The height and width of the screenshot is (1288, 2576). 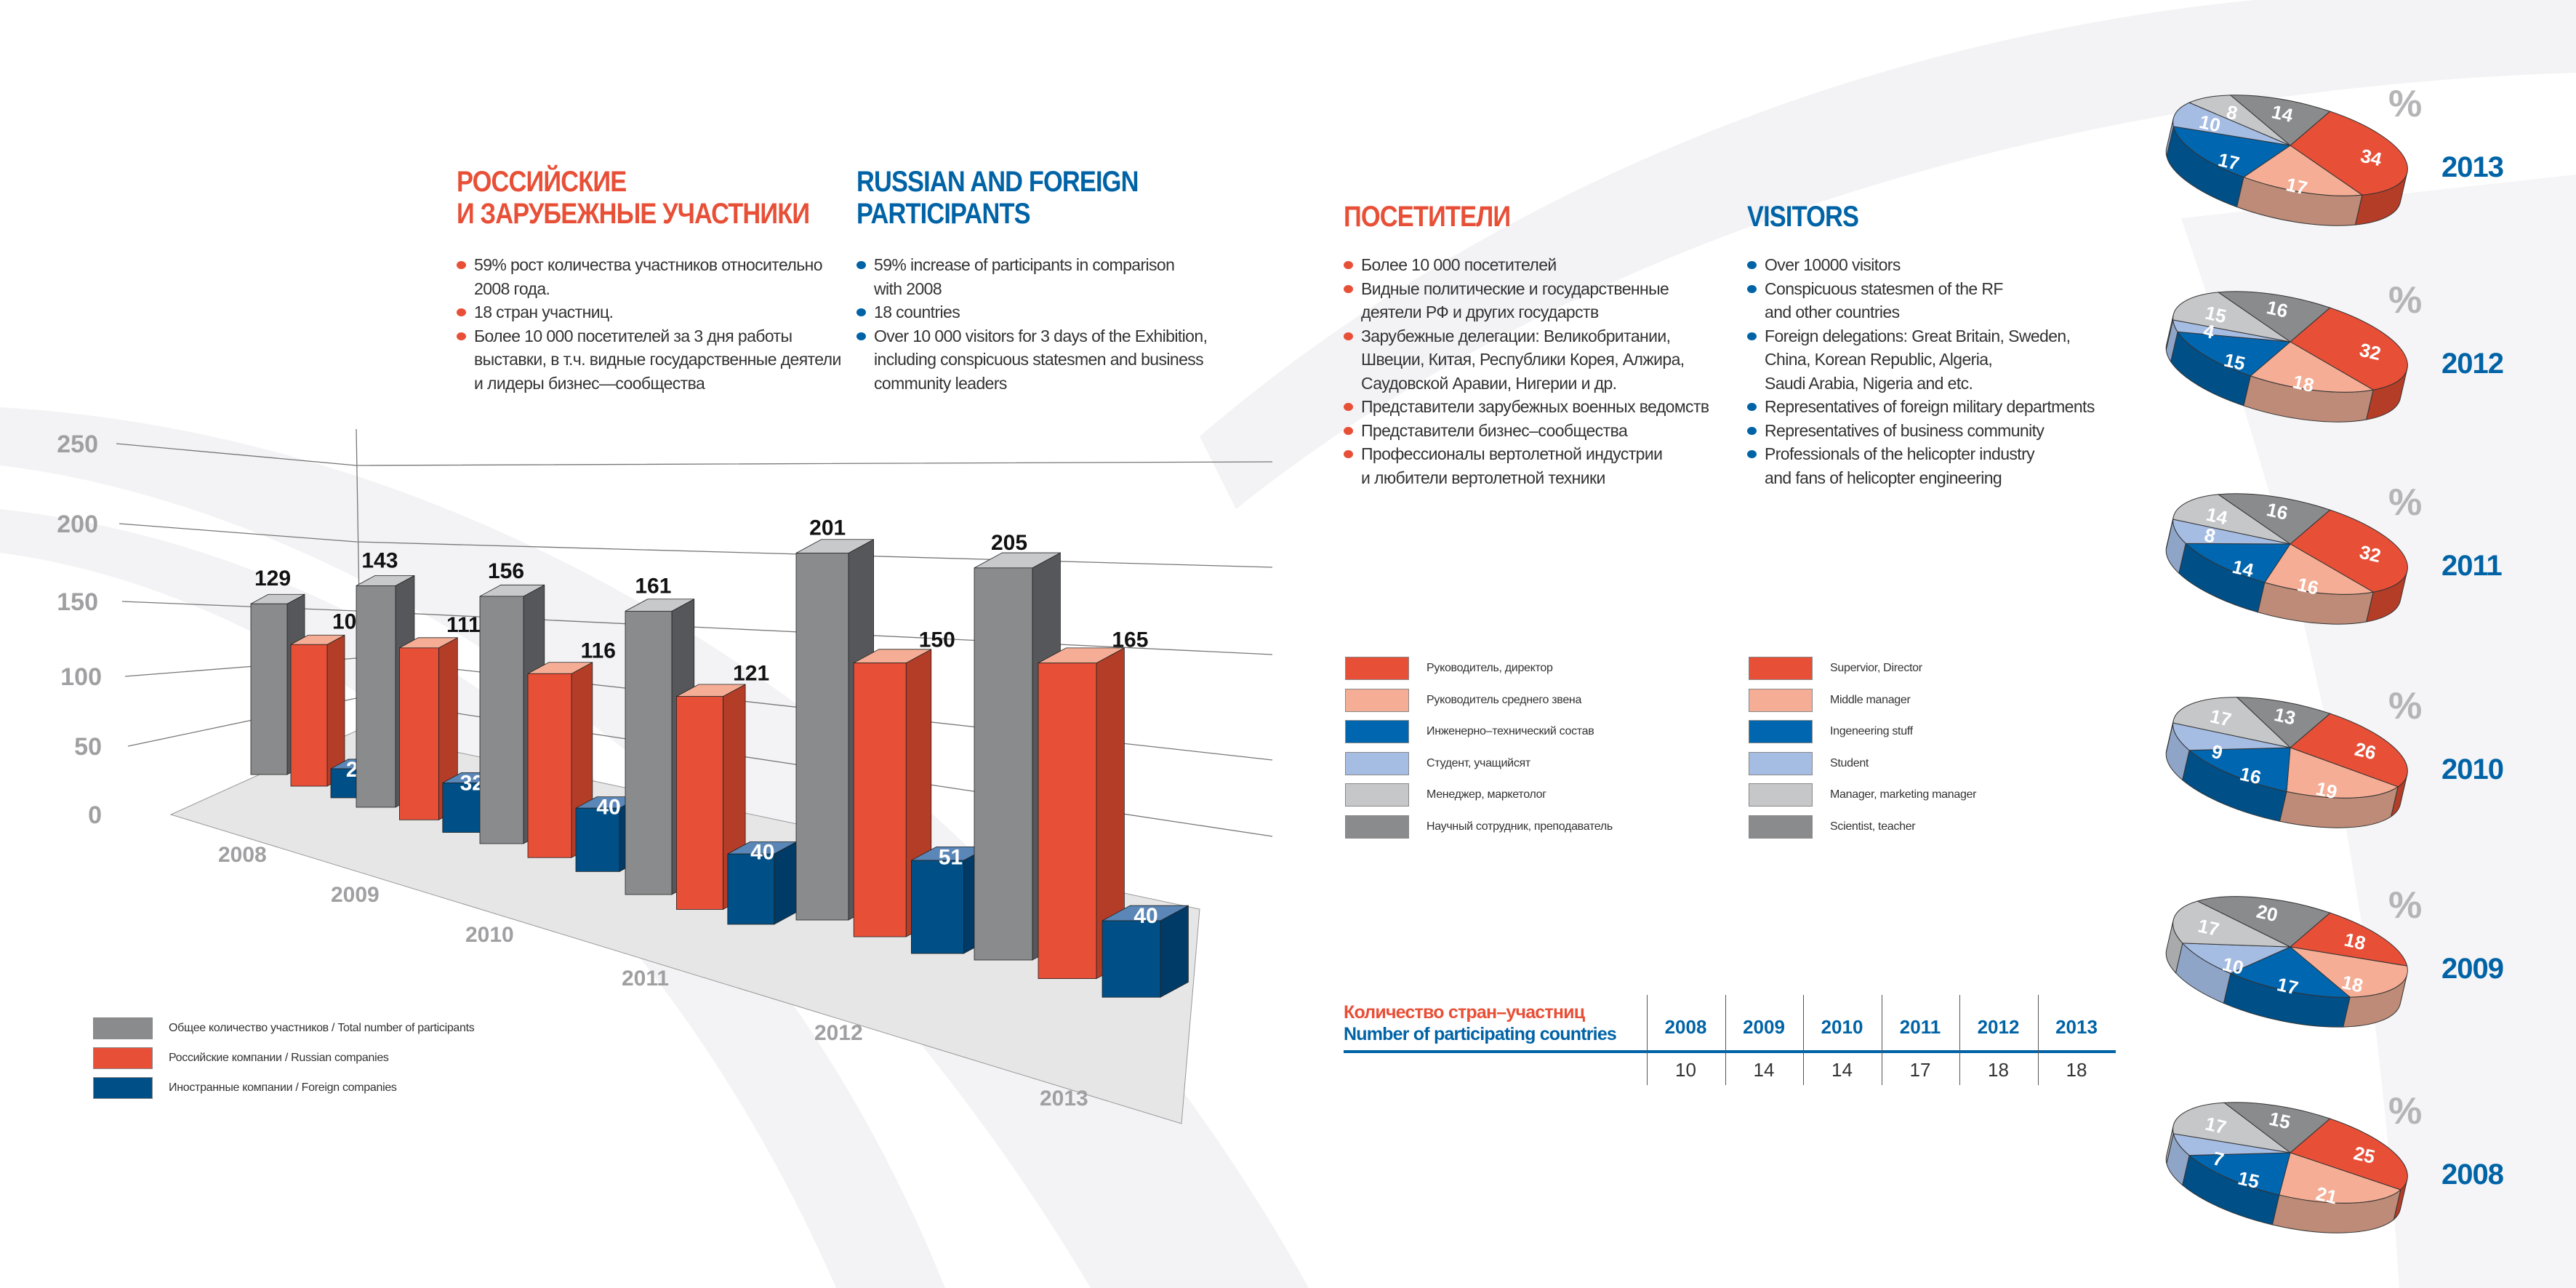 What do you see at coordinates (330, 698) in the screenshot?
I see `bar-russian-2008: 107` at bounding box center [330, 698].